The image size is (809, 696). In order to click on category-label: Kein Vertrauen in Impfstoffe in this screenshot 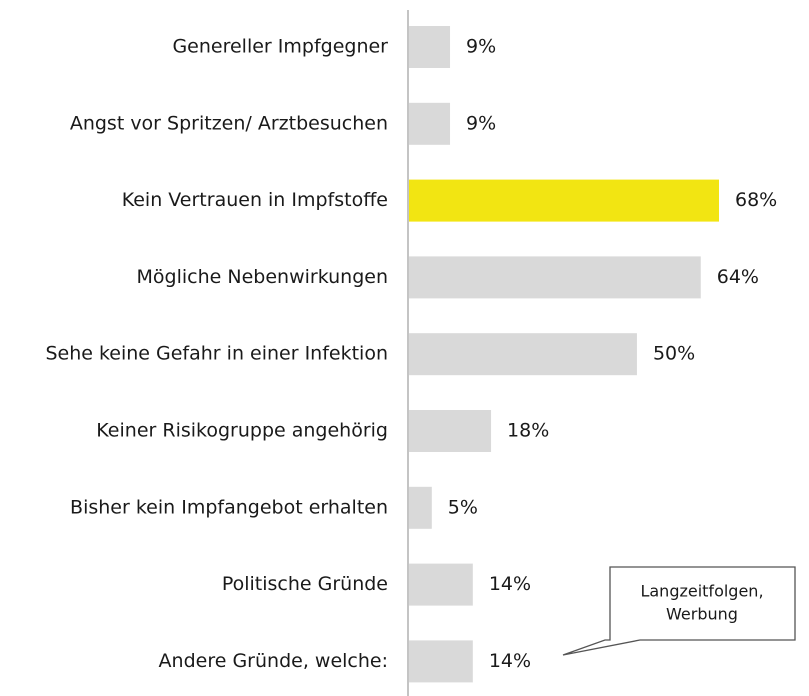, I will do `click(255, 200)`.